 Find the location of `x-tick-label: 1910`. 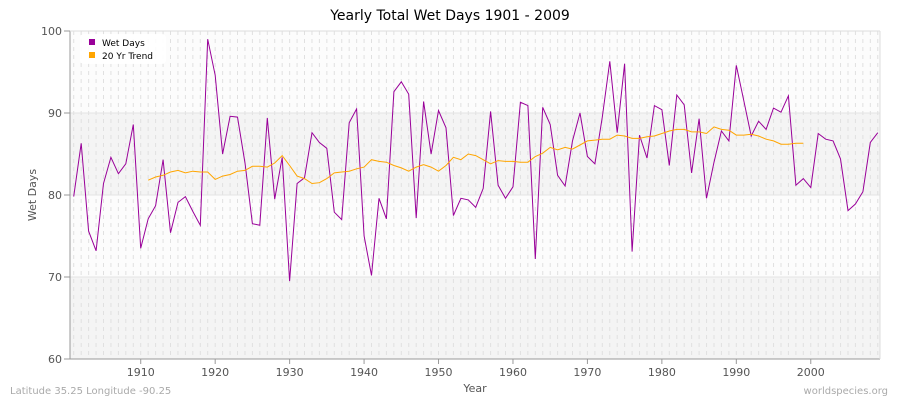

x-tick-label: 1910 is located at coordinates (141, 372).